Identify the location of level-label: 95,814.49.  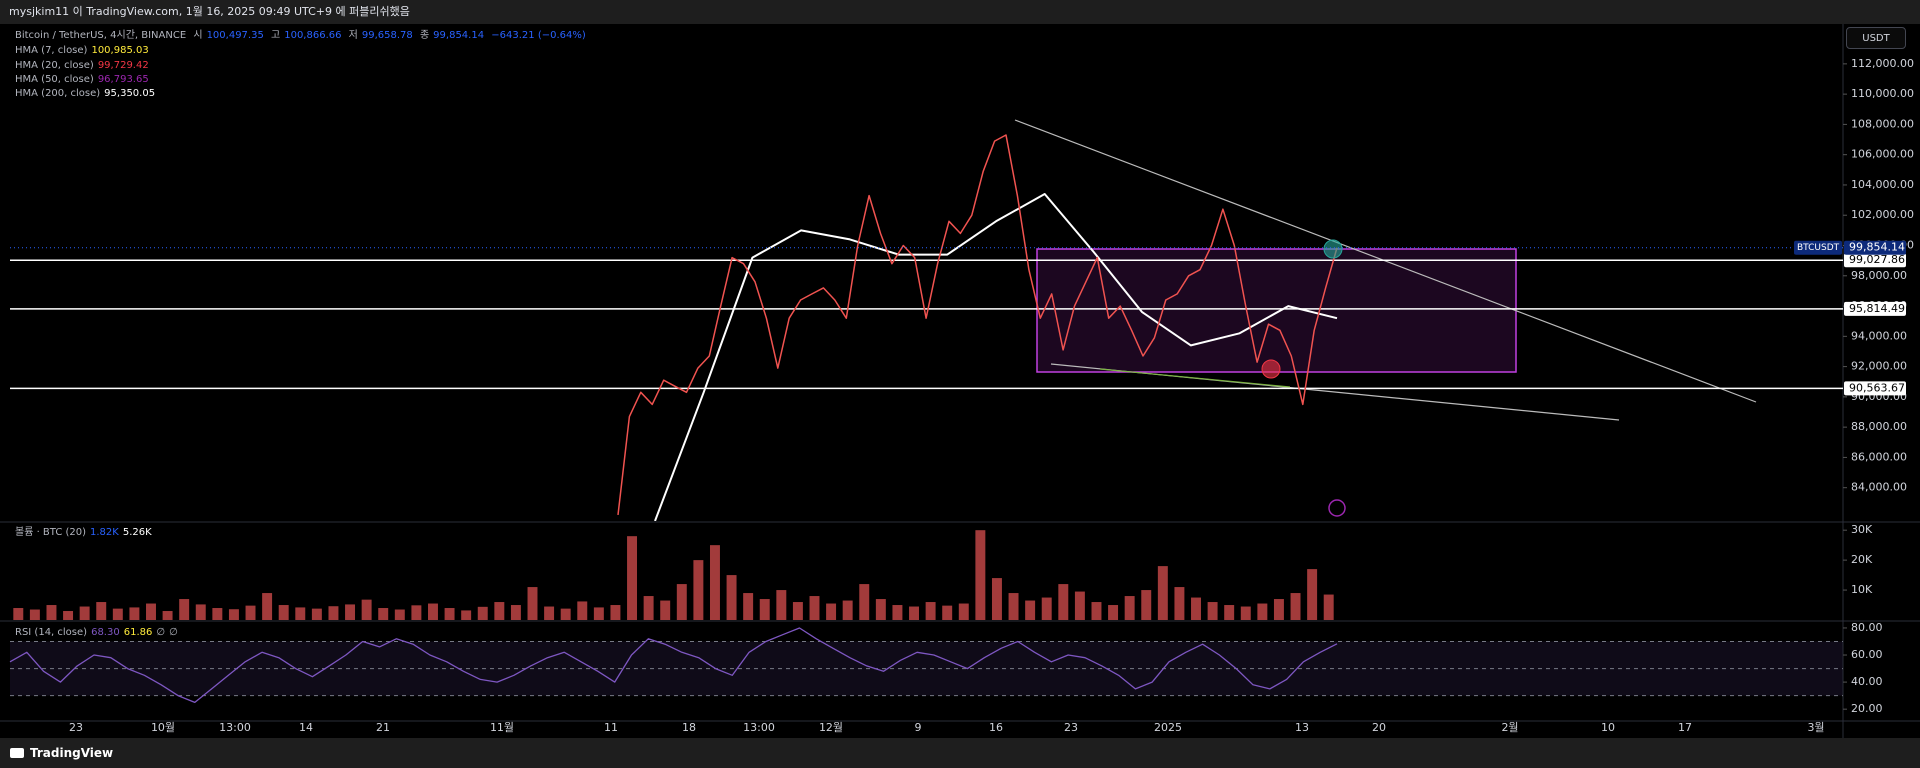
(1877, 308).